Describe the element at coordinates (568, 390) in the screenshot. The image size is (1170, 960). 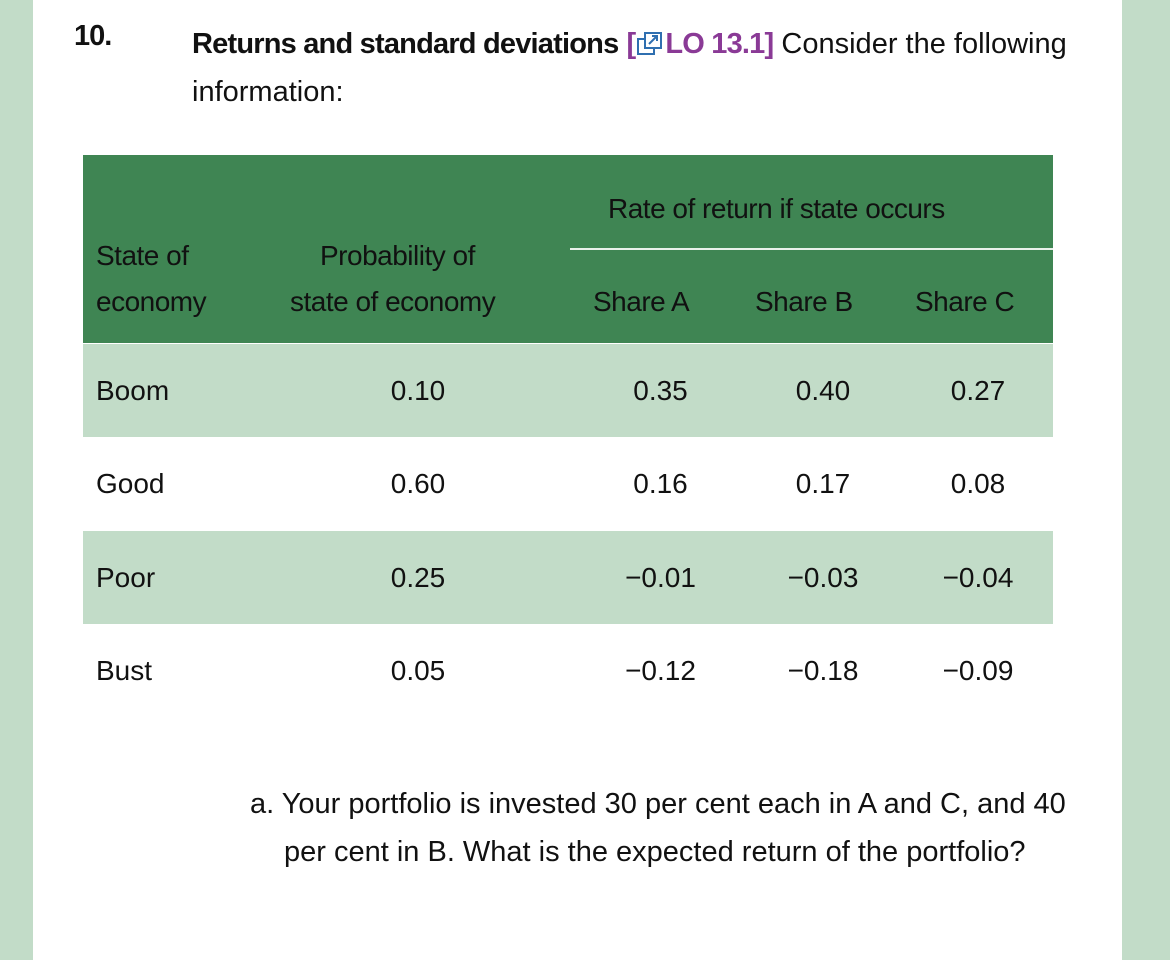
I see `table-row-boom: Boom 0.10 0.35 0.40 0.27` at that location.